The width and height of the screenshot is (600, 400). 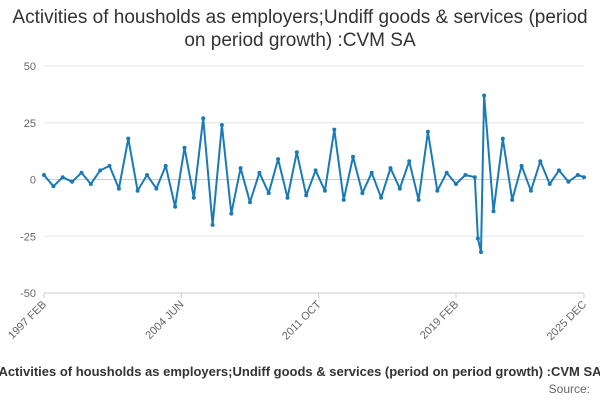 What do you see at coordinates (28, 237) in the screenshot?
I see `y-tick-label: -25` at bounding box center [28, 237].